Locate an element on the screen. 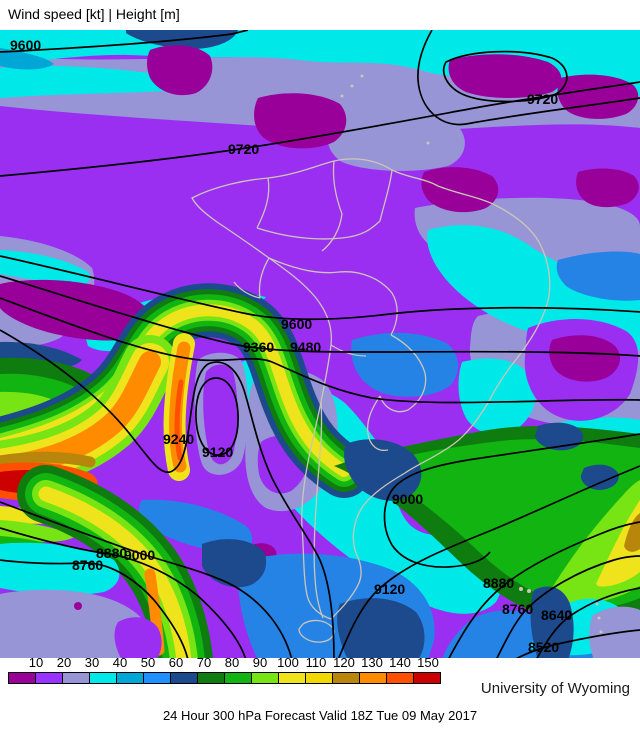 The height and width of the screenshot is (740, 640). contour-label: 9240 is located at coordinates (178, 439).